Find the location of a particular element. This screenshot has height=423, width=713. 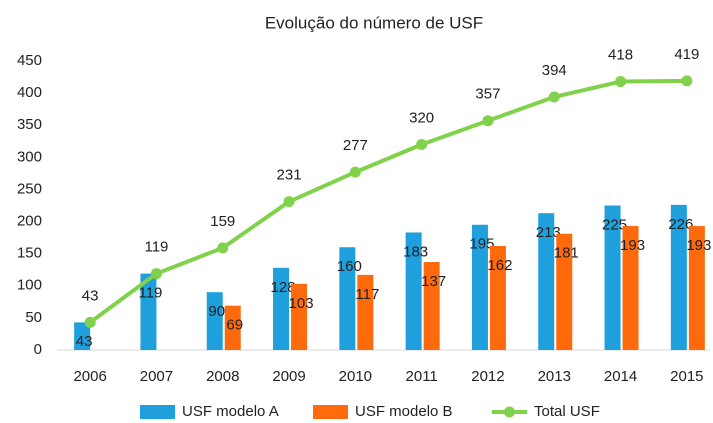

y-tick-label: 50 is located at coordinates (33, 317).